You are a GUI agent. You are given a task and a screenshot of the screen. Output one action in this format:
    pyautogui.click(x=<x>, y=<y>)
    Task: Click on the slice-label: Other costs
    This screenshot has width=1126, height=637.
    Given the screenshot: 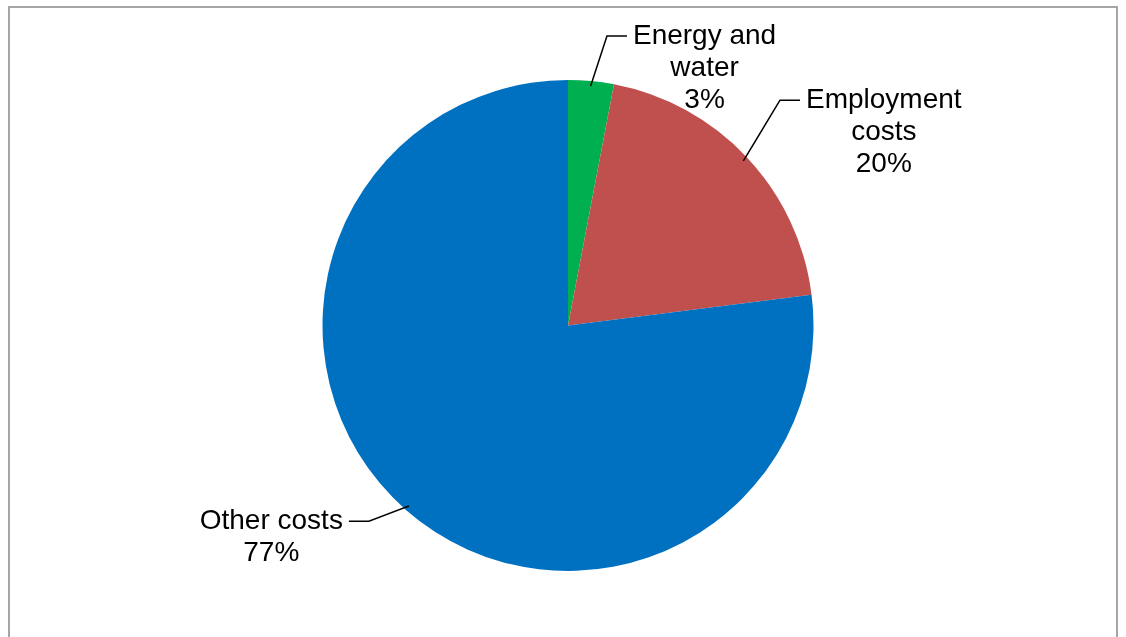 What is the action you would take?
    pyautogui.click(x=271, y=519)
    